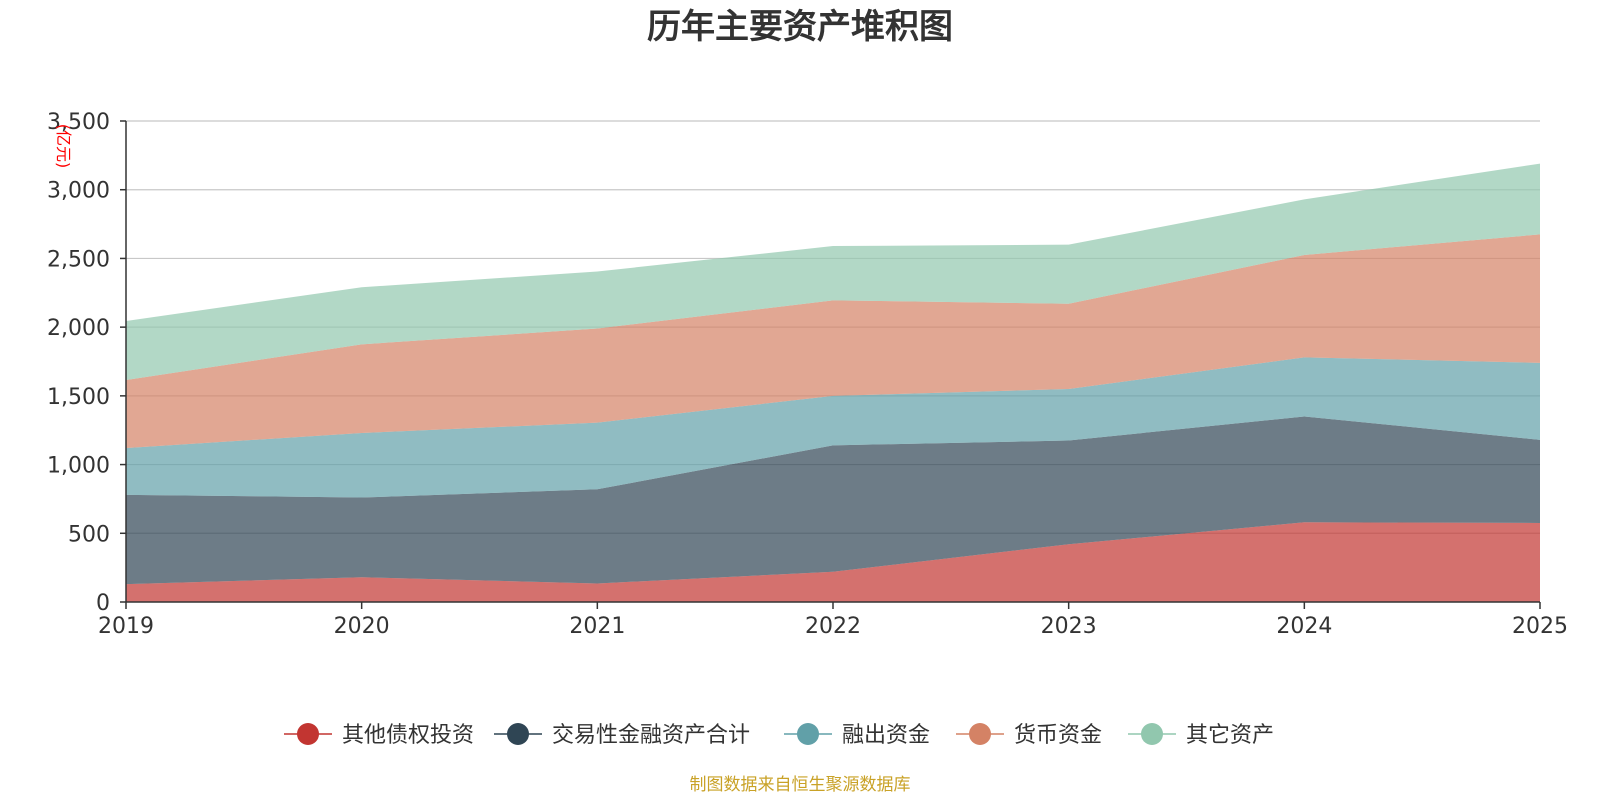 The image size is (1600, 800). Describe the element at coordinates (1230, 735) in the screenshot. I see `legend-label: 其它资产` at that location.